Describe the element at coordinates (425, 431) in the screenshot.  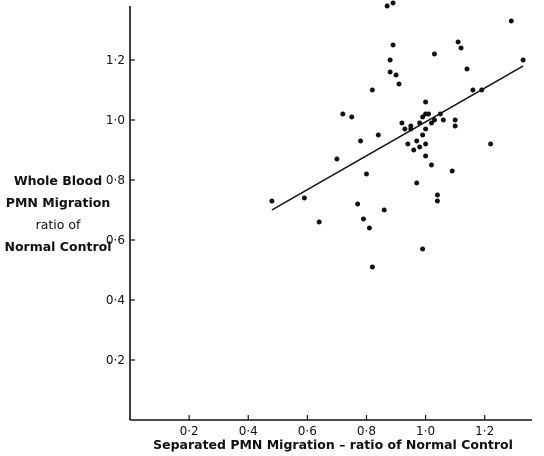
I see `x-tick-label: 1·0` at that location.